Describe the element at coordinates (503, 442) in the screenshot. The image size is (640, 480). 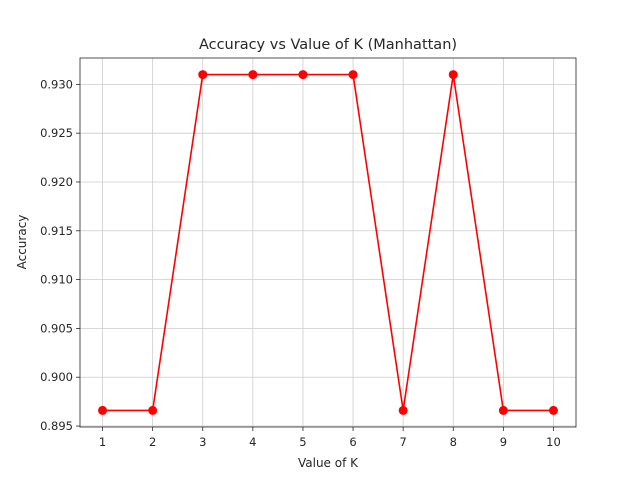
I see `x-tick-label: 9` at that location.